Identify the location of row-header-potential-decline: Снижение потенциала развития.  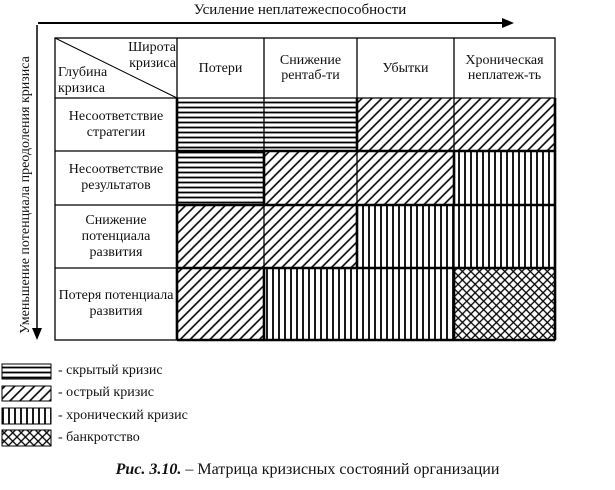
(116, 236).